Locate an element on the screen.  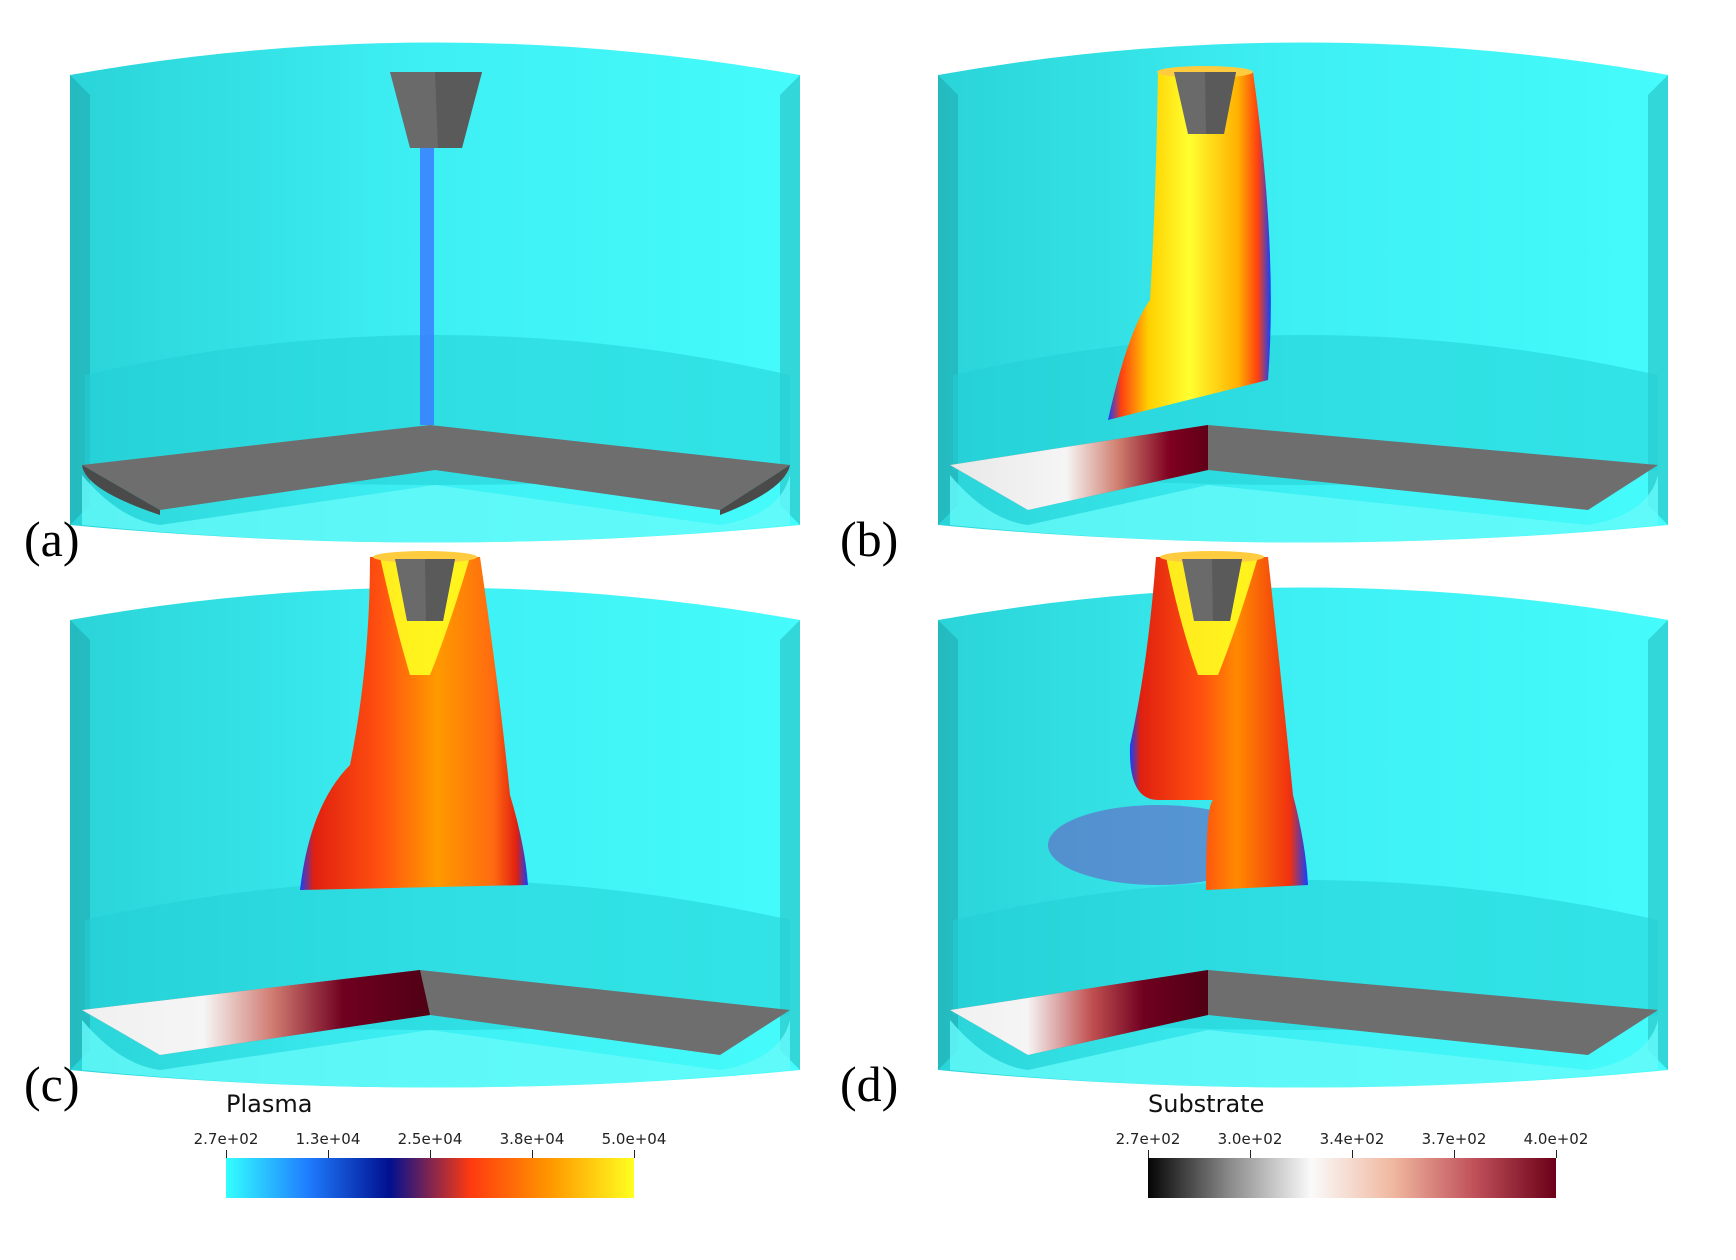
substrate-tick-label: 3.7e+02 is located at coordinates (1454, 1139).